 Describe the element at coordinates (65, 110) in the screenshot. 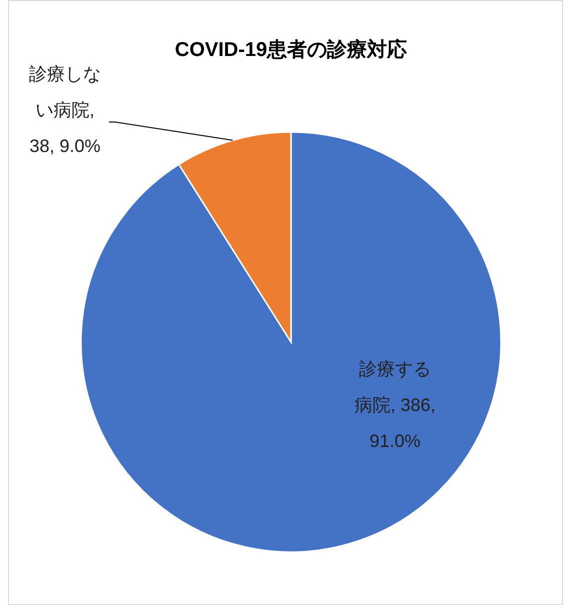

I see `slice-label: 診療しない病院, 38, 9.0%` at that location.